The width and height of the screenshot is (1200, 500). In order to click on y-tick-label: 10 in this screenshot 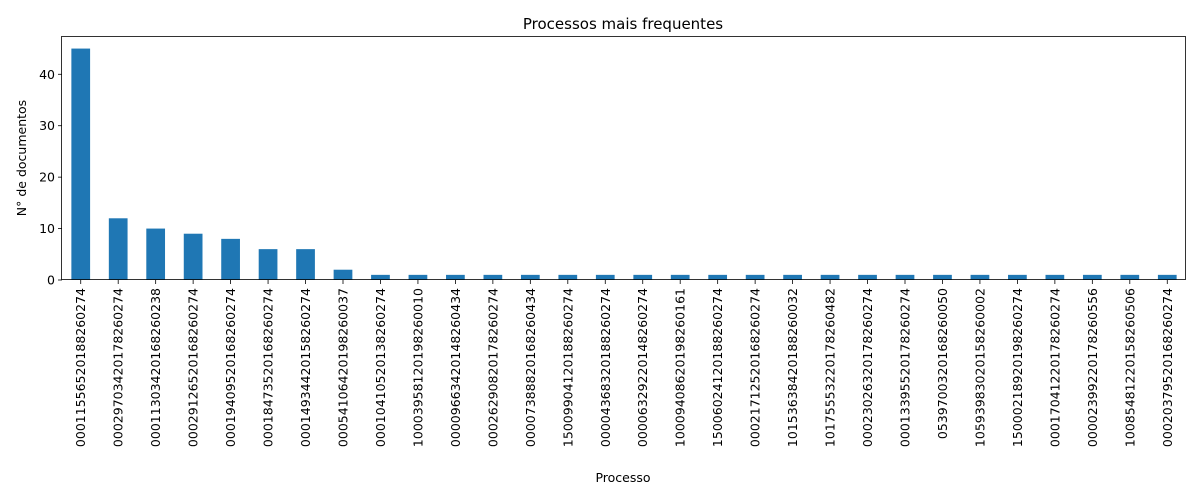, I will do `click(47, 228)`.